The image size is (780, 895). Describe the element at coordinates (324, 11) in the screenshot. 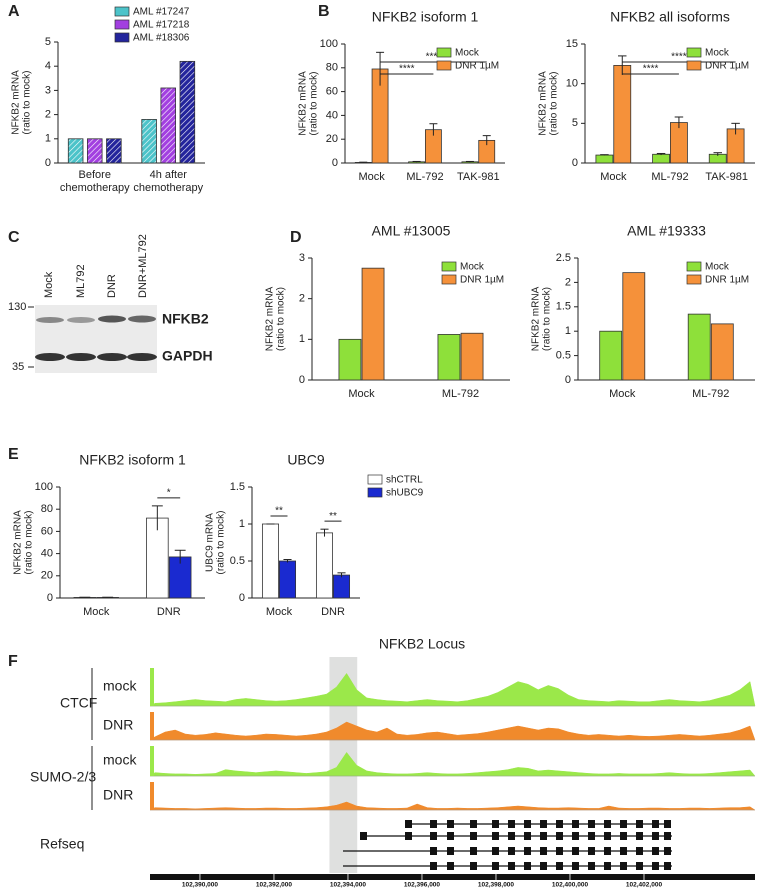

I see `panel-label: B` at that location.